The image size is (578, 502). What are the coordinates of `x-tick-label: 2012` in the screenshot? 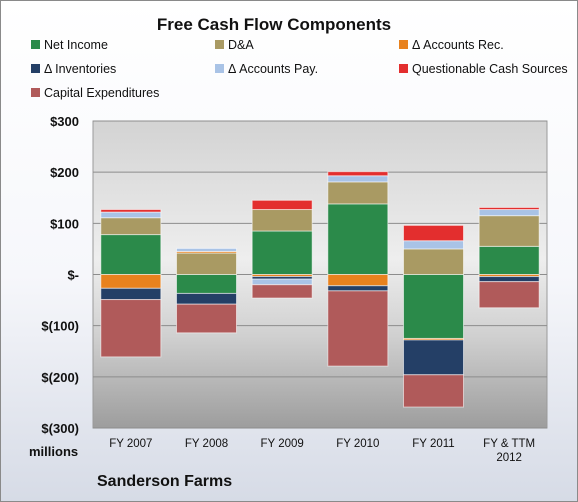 It's located at (509, 458).